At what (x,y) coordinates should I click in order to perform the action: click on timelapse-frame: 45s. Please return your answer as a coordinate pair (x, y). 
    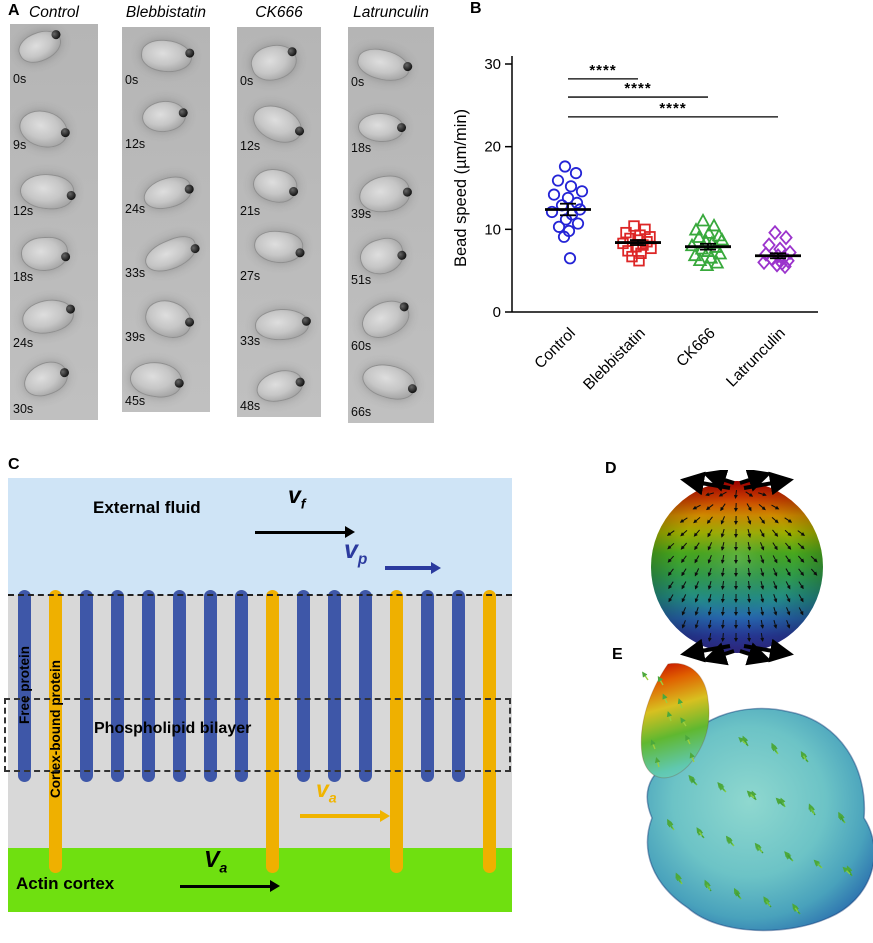
    Looking at the image, I should click on (166, 380).